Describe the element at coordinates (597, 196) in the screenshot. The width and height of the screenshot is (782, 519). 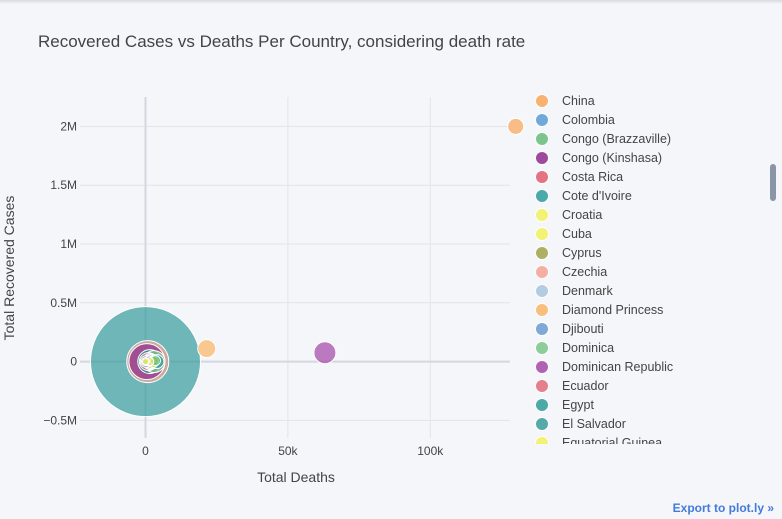
I see `legend-label: Cote d'Ivoire` at that location.